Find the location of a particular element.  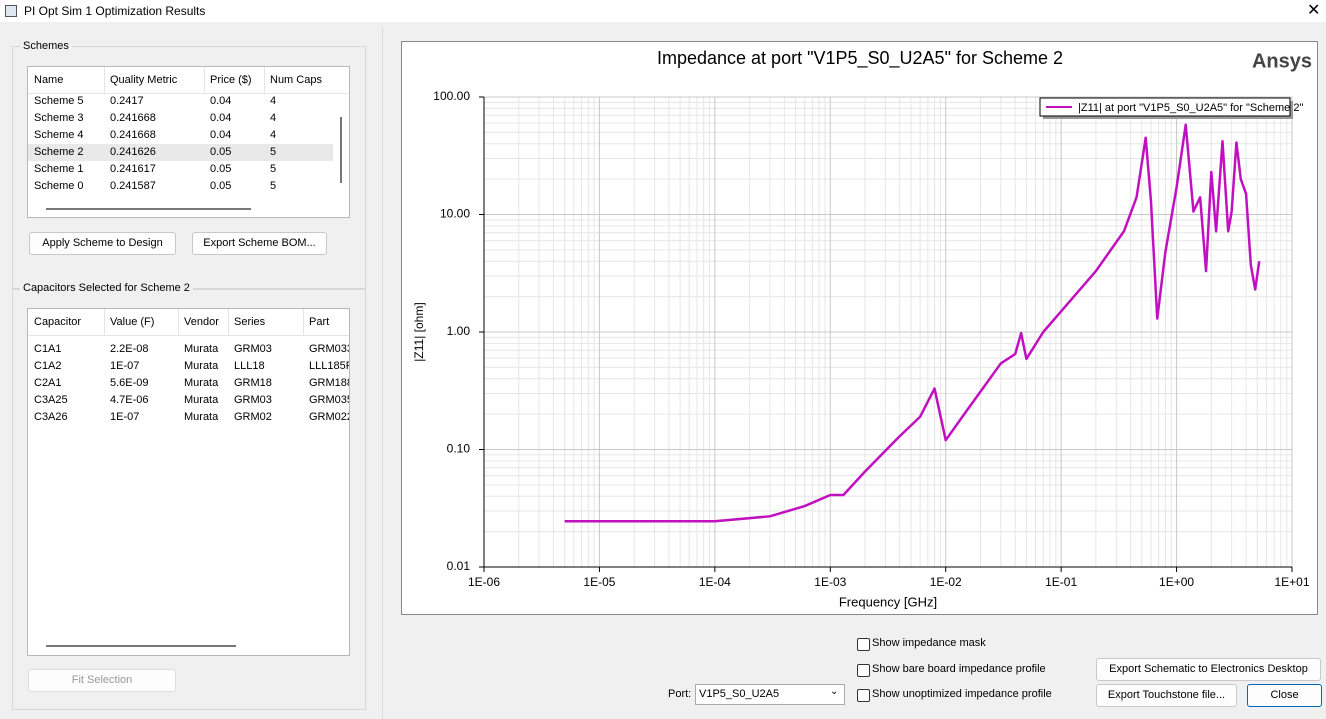

table-cell: GRM033 is located at coordinates (329, 349).